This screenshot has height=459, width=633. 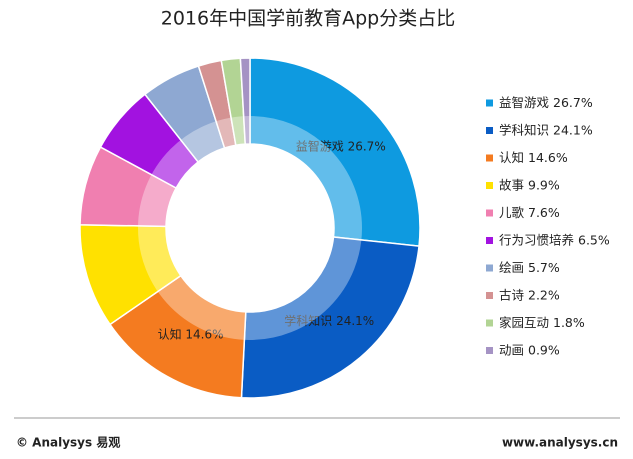 What do you see at coordinates (511, 267) in the screenshot?
I see `legend-name: 绘画` at bounding box center [511, 267].